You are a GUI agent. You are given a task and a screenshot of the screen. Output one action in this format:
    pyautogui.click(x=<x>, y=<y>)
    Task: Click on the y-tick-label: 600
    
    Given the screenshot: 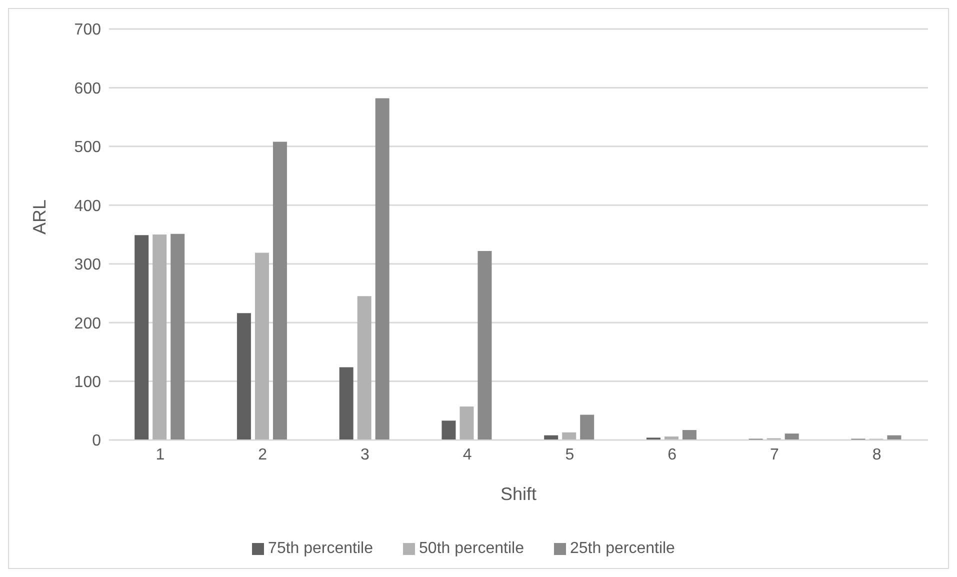 What is the action you would take?
    pyautogui.click(x=88, y=89)
    